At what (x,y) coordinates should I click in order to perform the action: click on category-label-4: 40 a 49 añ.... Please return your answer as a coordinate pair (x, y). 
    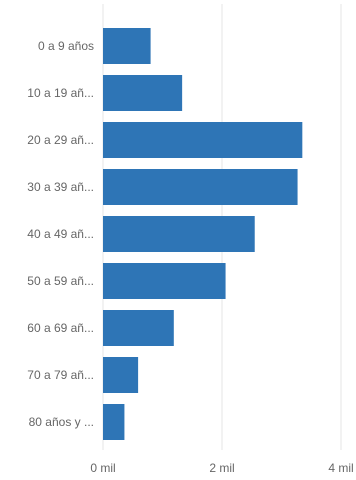
    Looking at the image, I should click on (60, 234).